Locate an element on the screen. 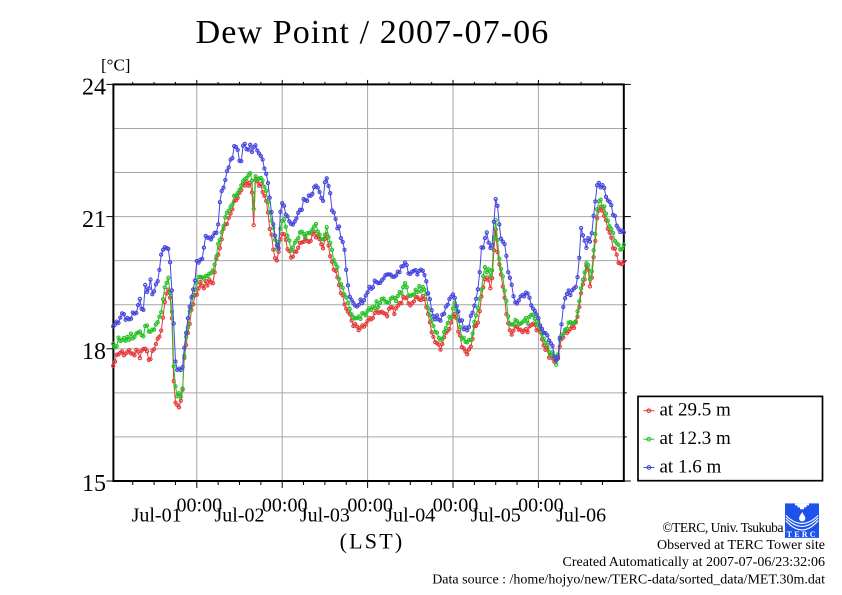 This screenshot has height=595, width=842. svg-text: Jul-05 is located at coordinates (496, 515).